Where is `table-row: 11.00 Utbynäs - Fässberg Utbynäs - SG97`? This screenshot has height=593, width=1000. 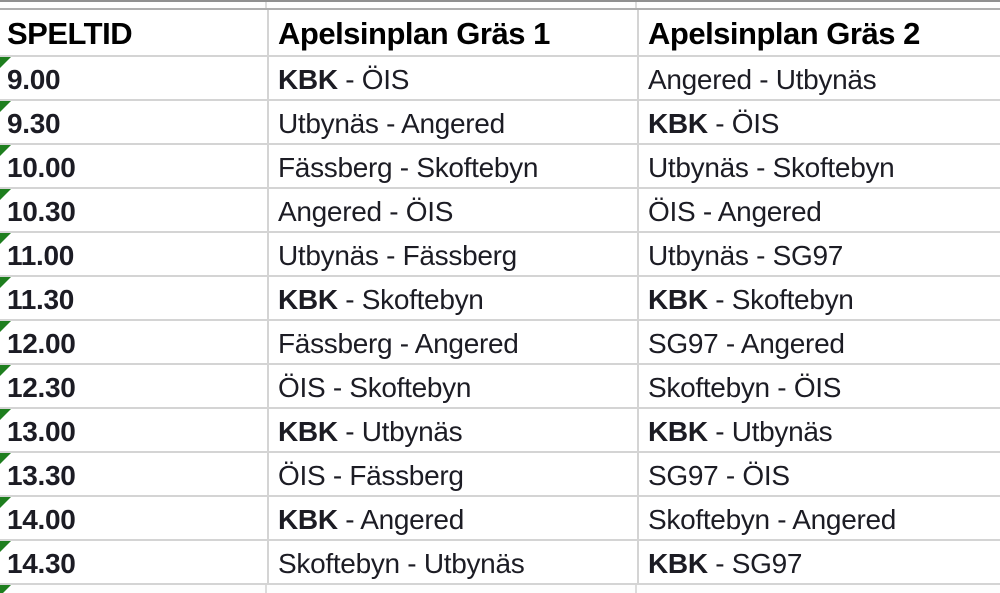 table-row: 11.00 Utbynäs - Fässberg Utbynäs - SG97 is located at coordinates (500, 255).